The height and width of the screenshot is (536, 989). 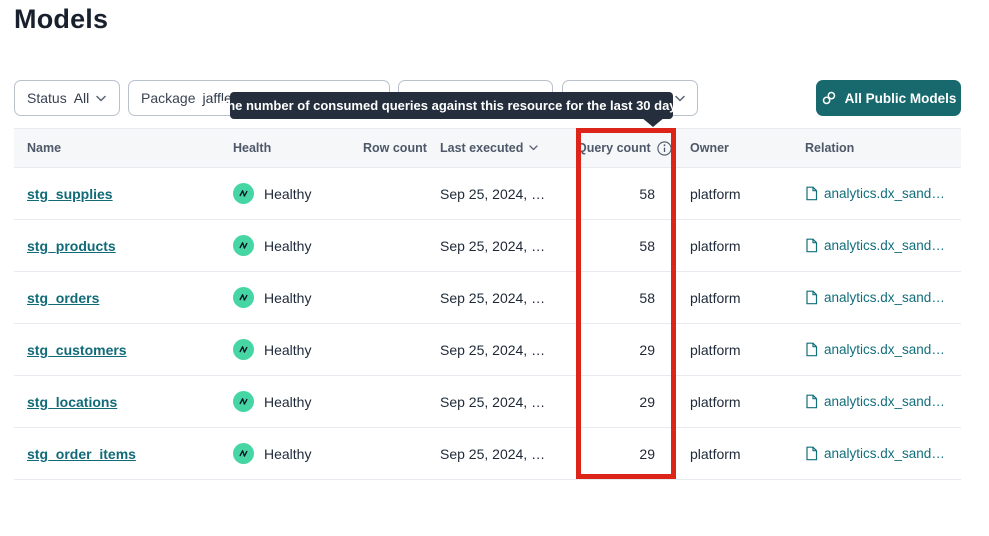 I want to click on page-title: Models, so click(x=61, y=19).